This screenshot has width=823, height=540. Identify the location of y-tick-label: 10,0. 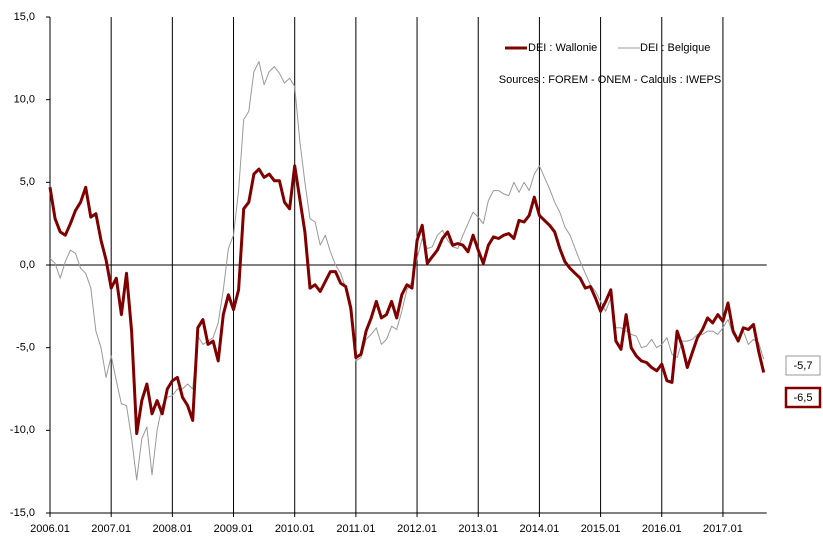
(24, 100).